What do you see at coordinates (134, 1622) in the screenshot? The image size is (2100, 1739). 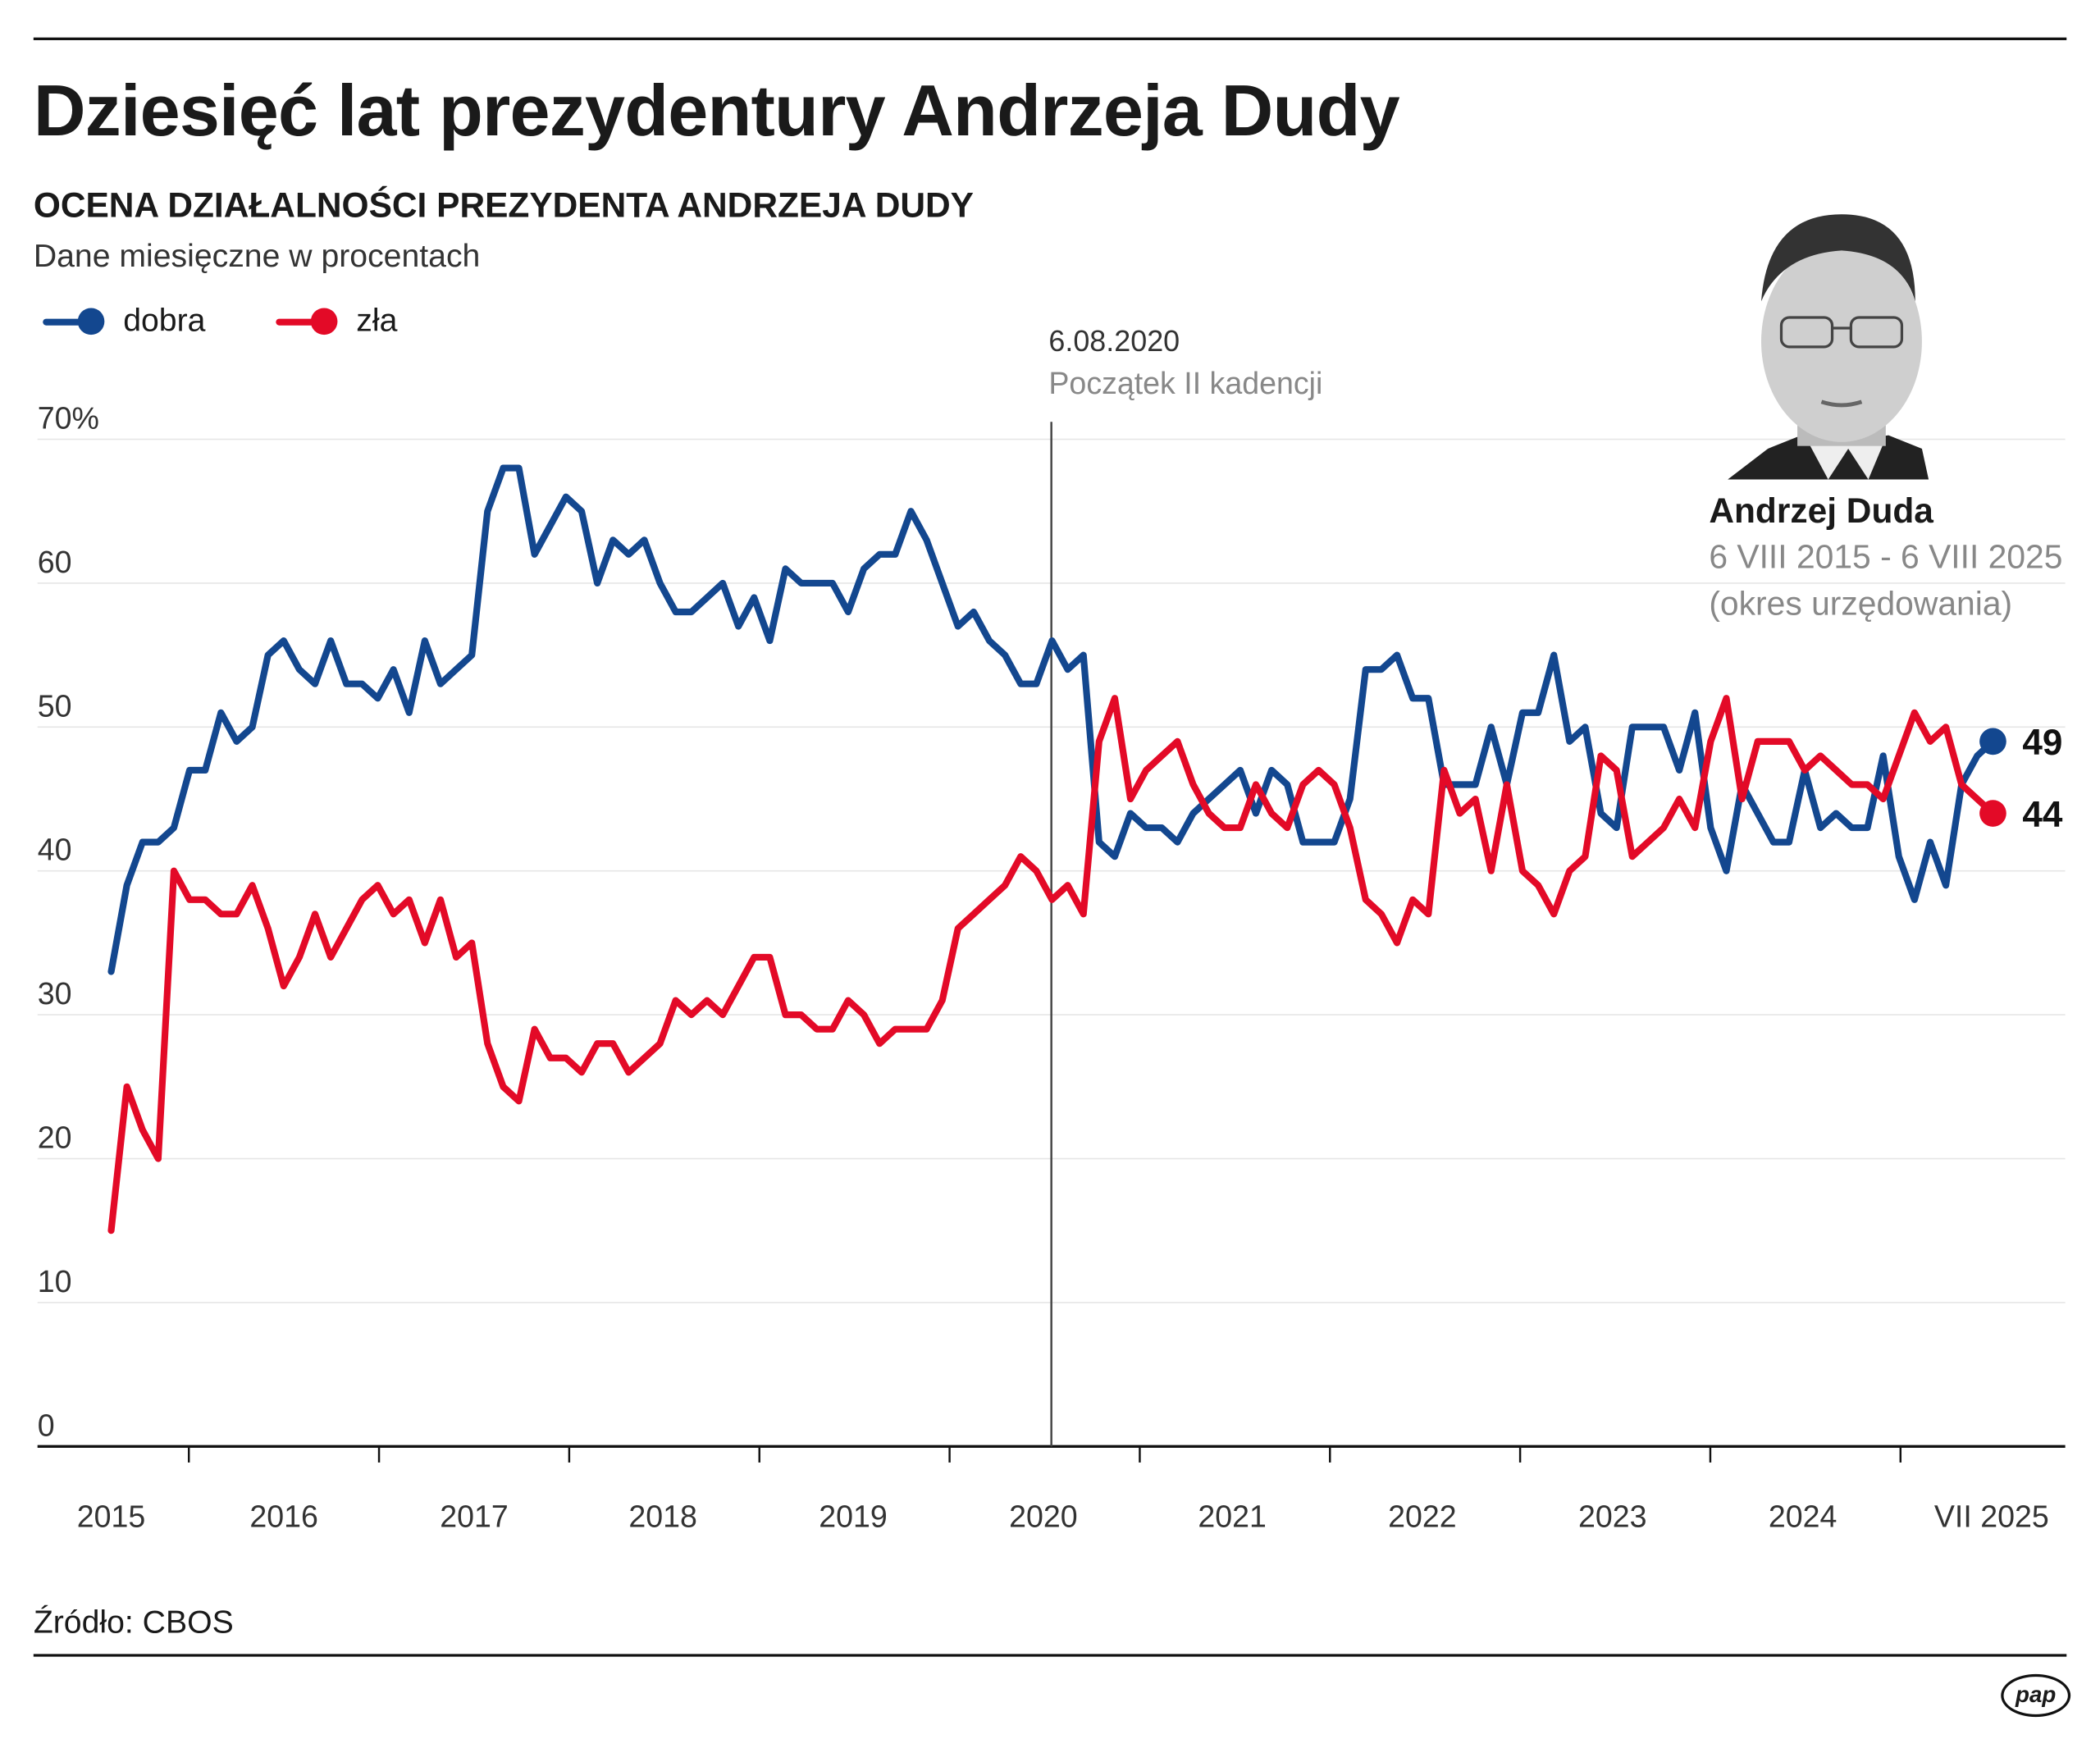 I see `source-note: Źródło: CBOS` at bounding box center [134, 1622].